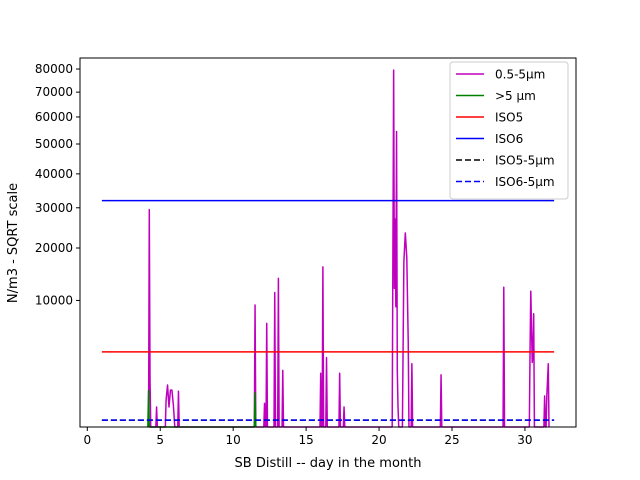 Image resolution: width=640 pixels, height=480 pixels. What do you see at coordinates (509, 139) in the screenshot?
I see `legend-label-iso6: ISO6` at bounding box center [509, 139].